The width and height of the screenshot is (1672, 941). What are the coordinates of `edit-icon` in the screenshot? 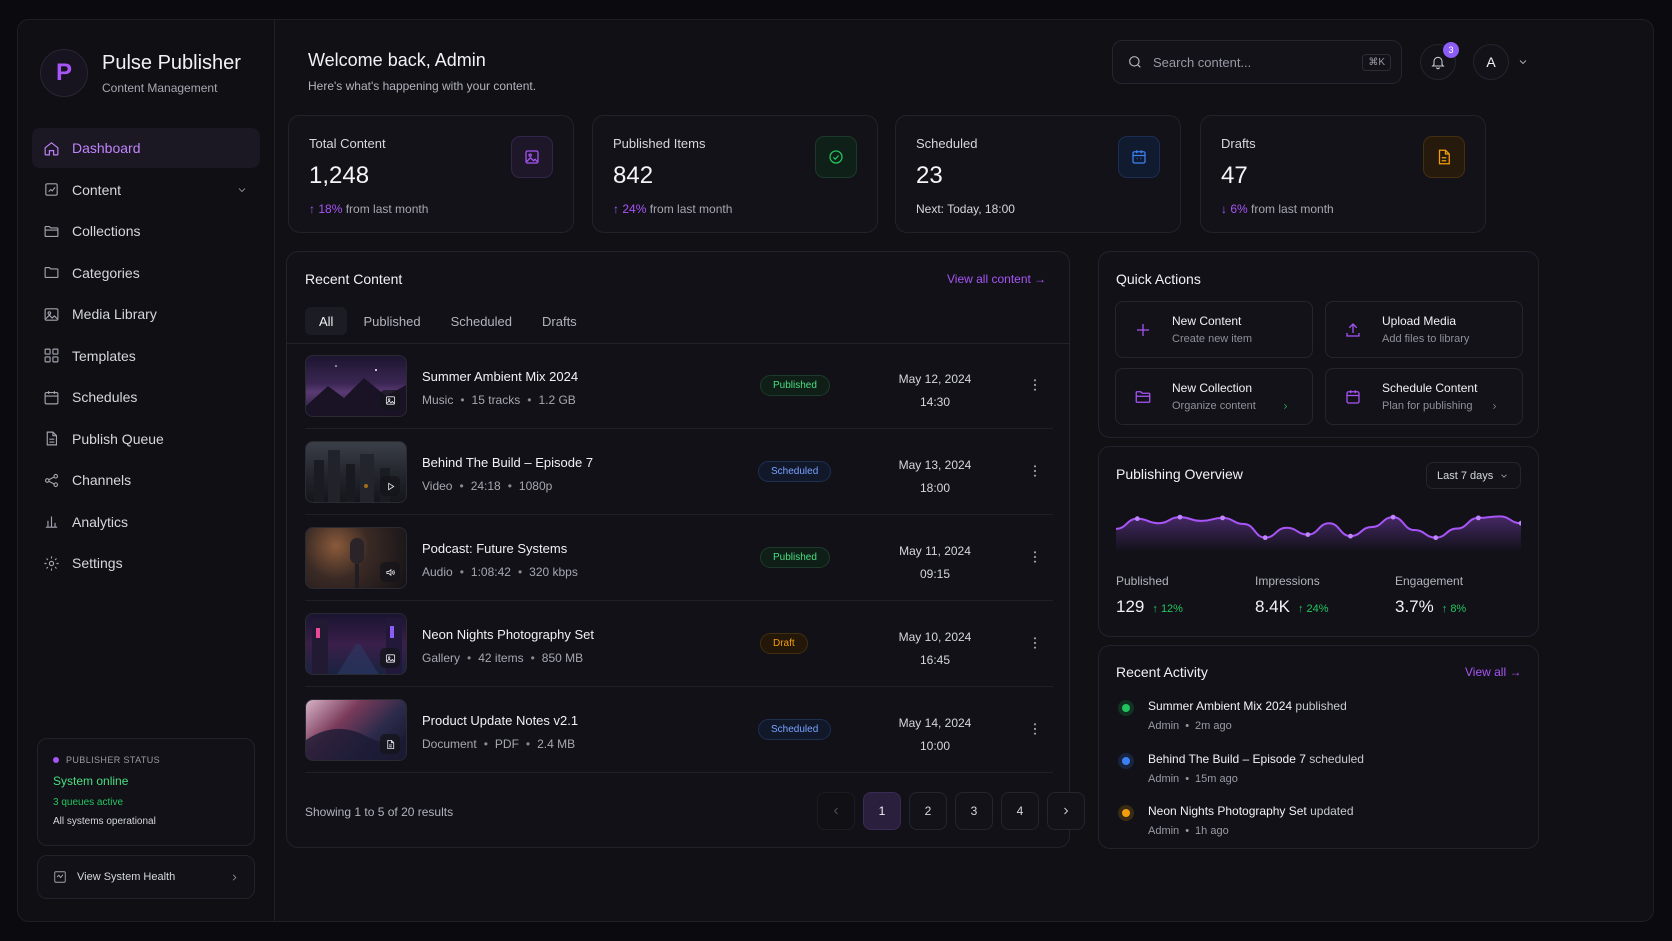 It's located at (51, 189).